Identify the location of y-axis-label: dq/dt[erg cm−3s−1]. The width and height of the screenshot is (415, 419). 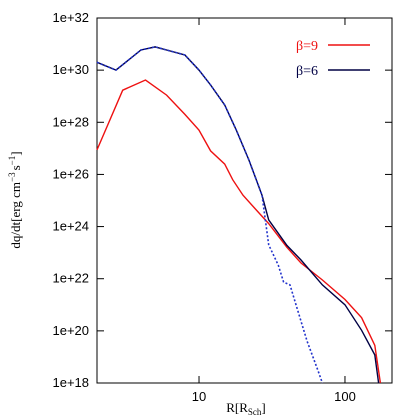
(15, 199).